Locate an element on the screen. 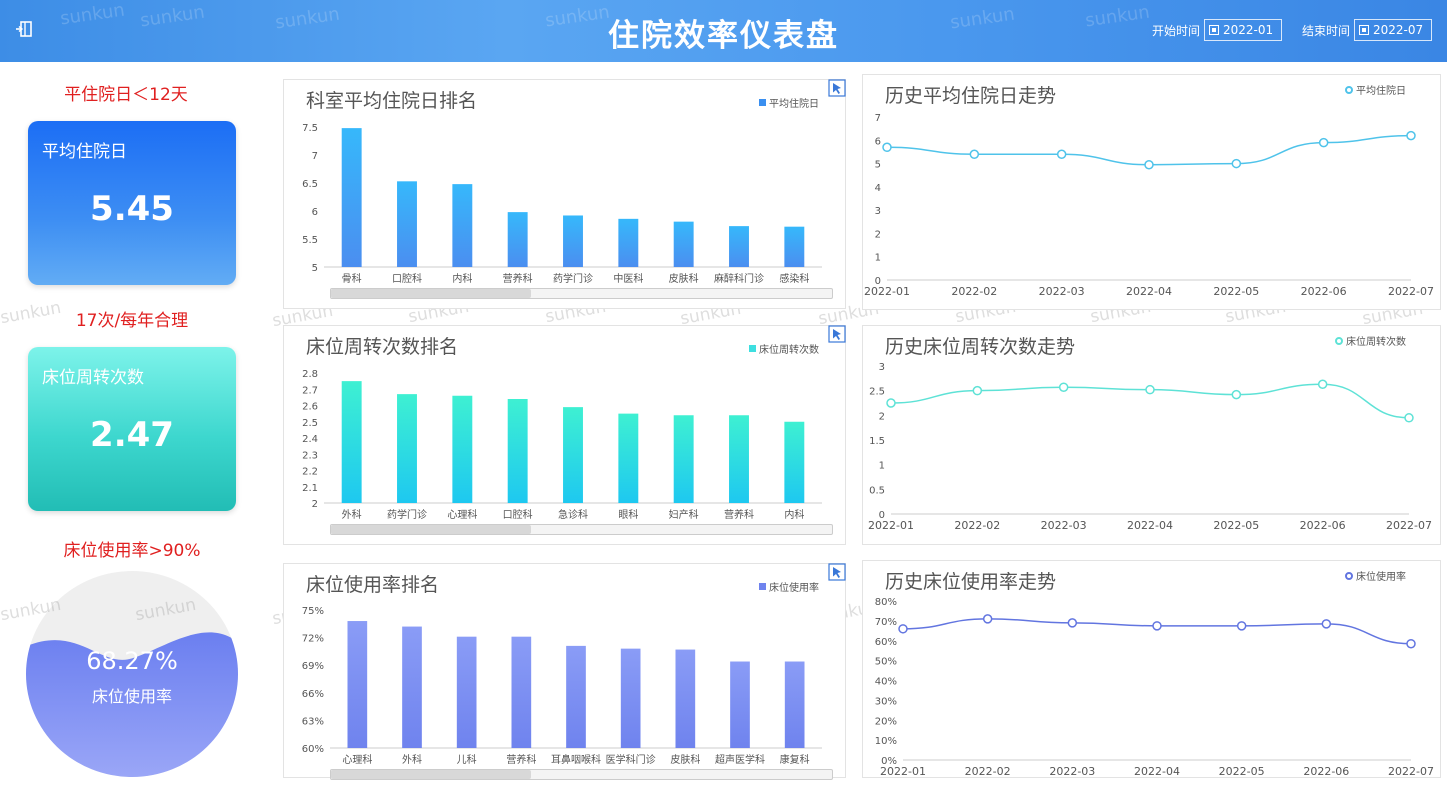 The image size is (1447, 787). y-tick-label: 66% is located at coordinates (313, 694).